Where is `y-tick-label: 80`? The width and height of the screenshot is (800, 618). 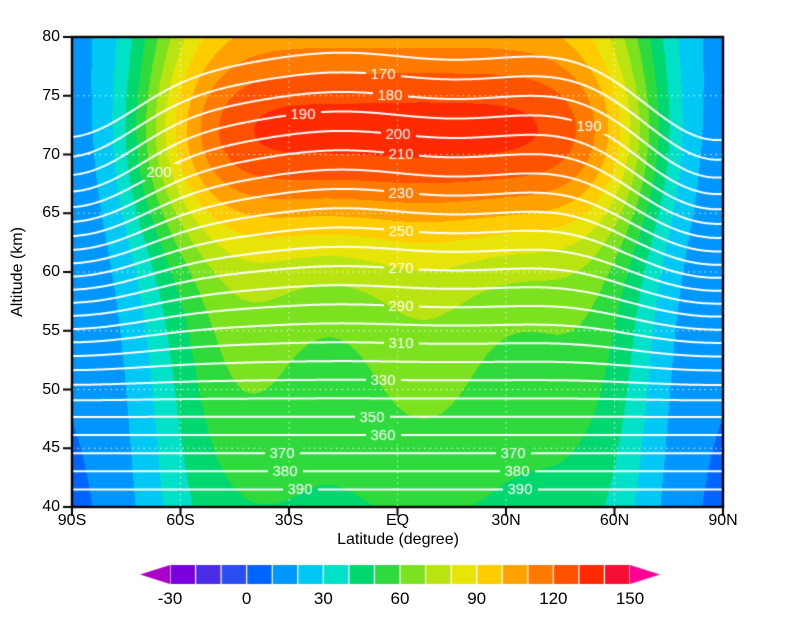
y-tick-label: 80 is located at coordinates (51, 36).